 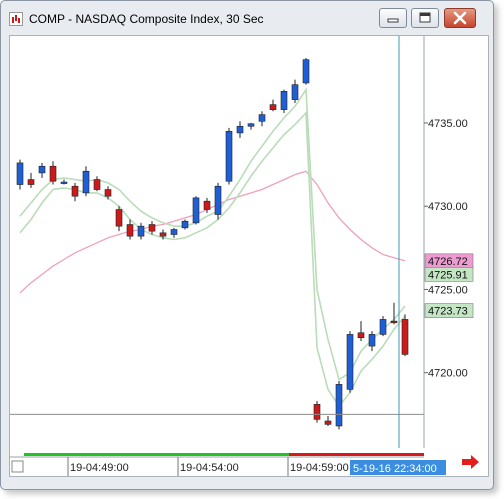 What do you see at coordinates (146, 19) in the screenshot?
I see `window-title: COMP - NASDAQ Composite Index, 30 Sec` at bounding box center [146, 19].